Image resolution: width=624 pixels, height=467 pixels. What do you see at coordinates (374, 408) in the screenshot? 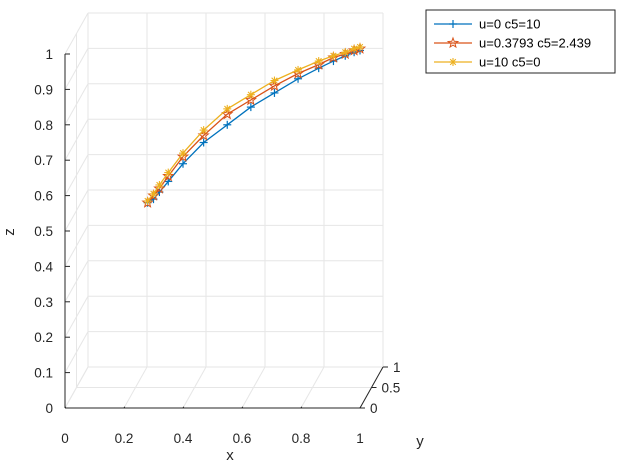
I see `y-tick-label: 0` at bounding box center [374, 408].